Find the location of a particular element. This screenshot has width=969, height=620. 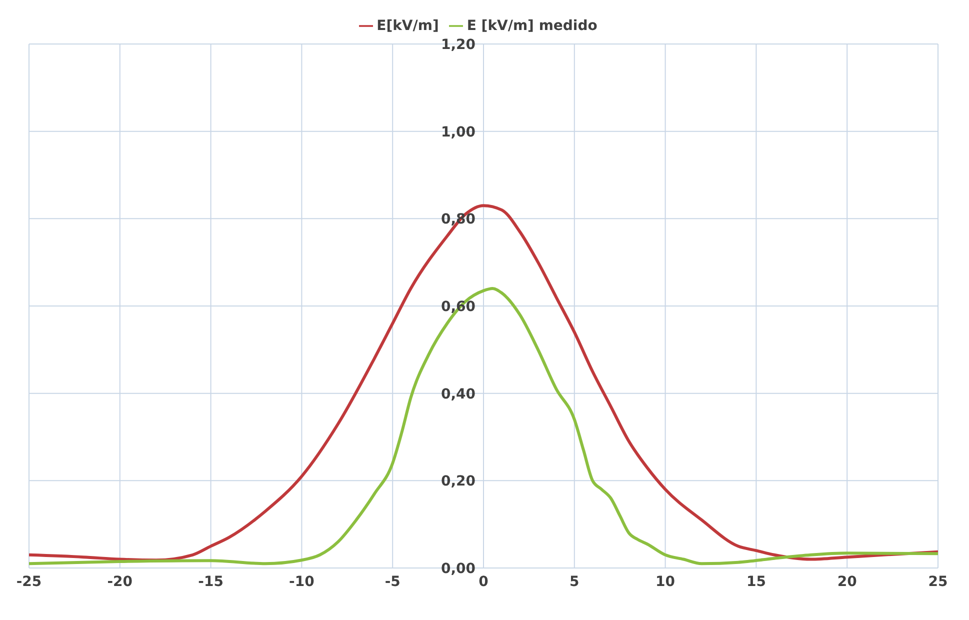

y-tick-label: 1,20 is located at coordinates (458, 45).